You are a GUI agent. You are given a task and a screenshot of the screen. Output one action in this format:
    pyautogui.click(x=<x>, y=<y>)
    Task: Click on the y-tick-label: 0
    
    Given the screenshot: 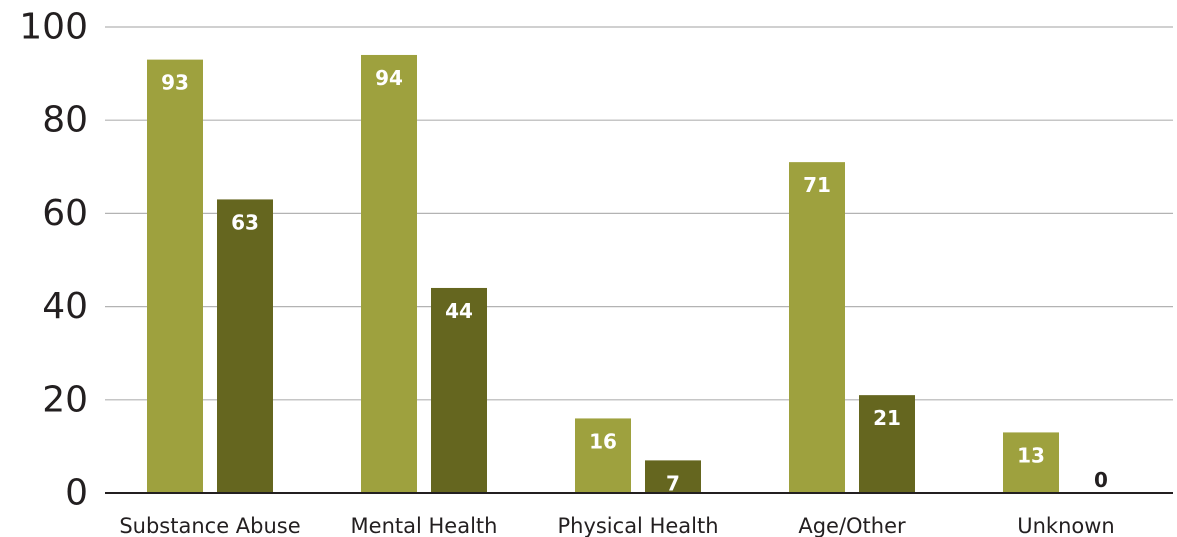 What is the action you would take?
    pyautogui.click(x=76, y=493)
    